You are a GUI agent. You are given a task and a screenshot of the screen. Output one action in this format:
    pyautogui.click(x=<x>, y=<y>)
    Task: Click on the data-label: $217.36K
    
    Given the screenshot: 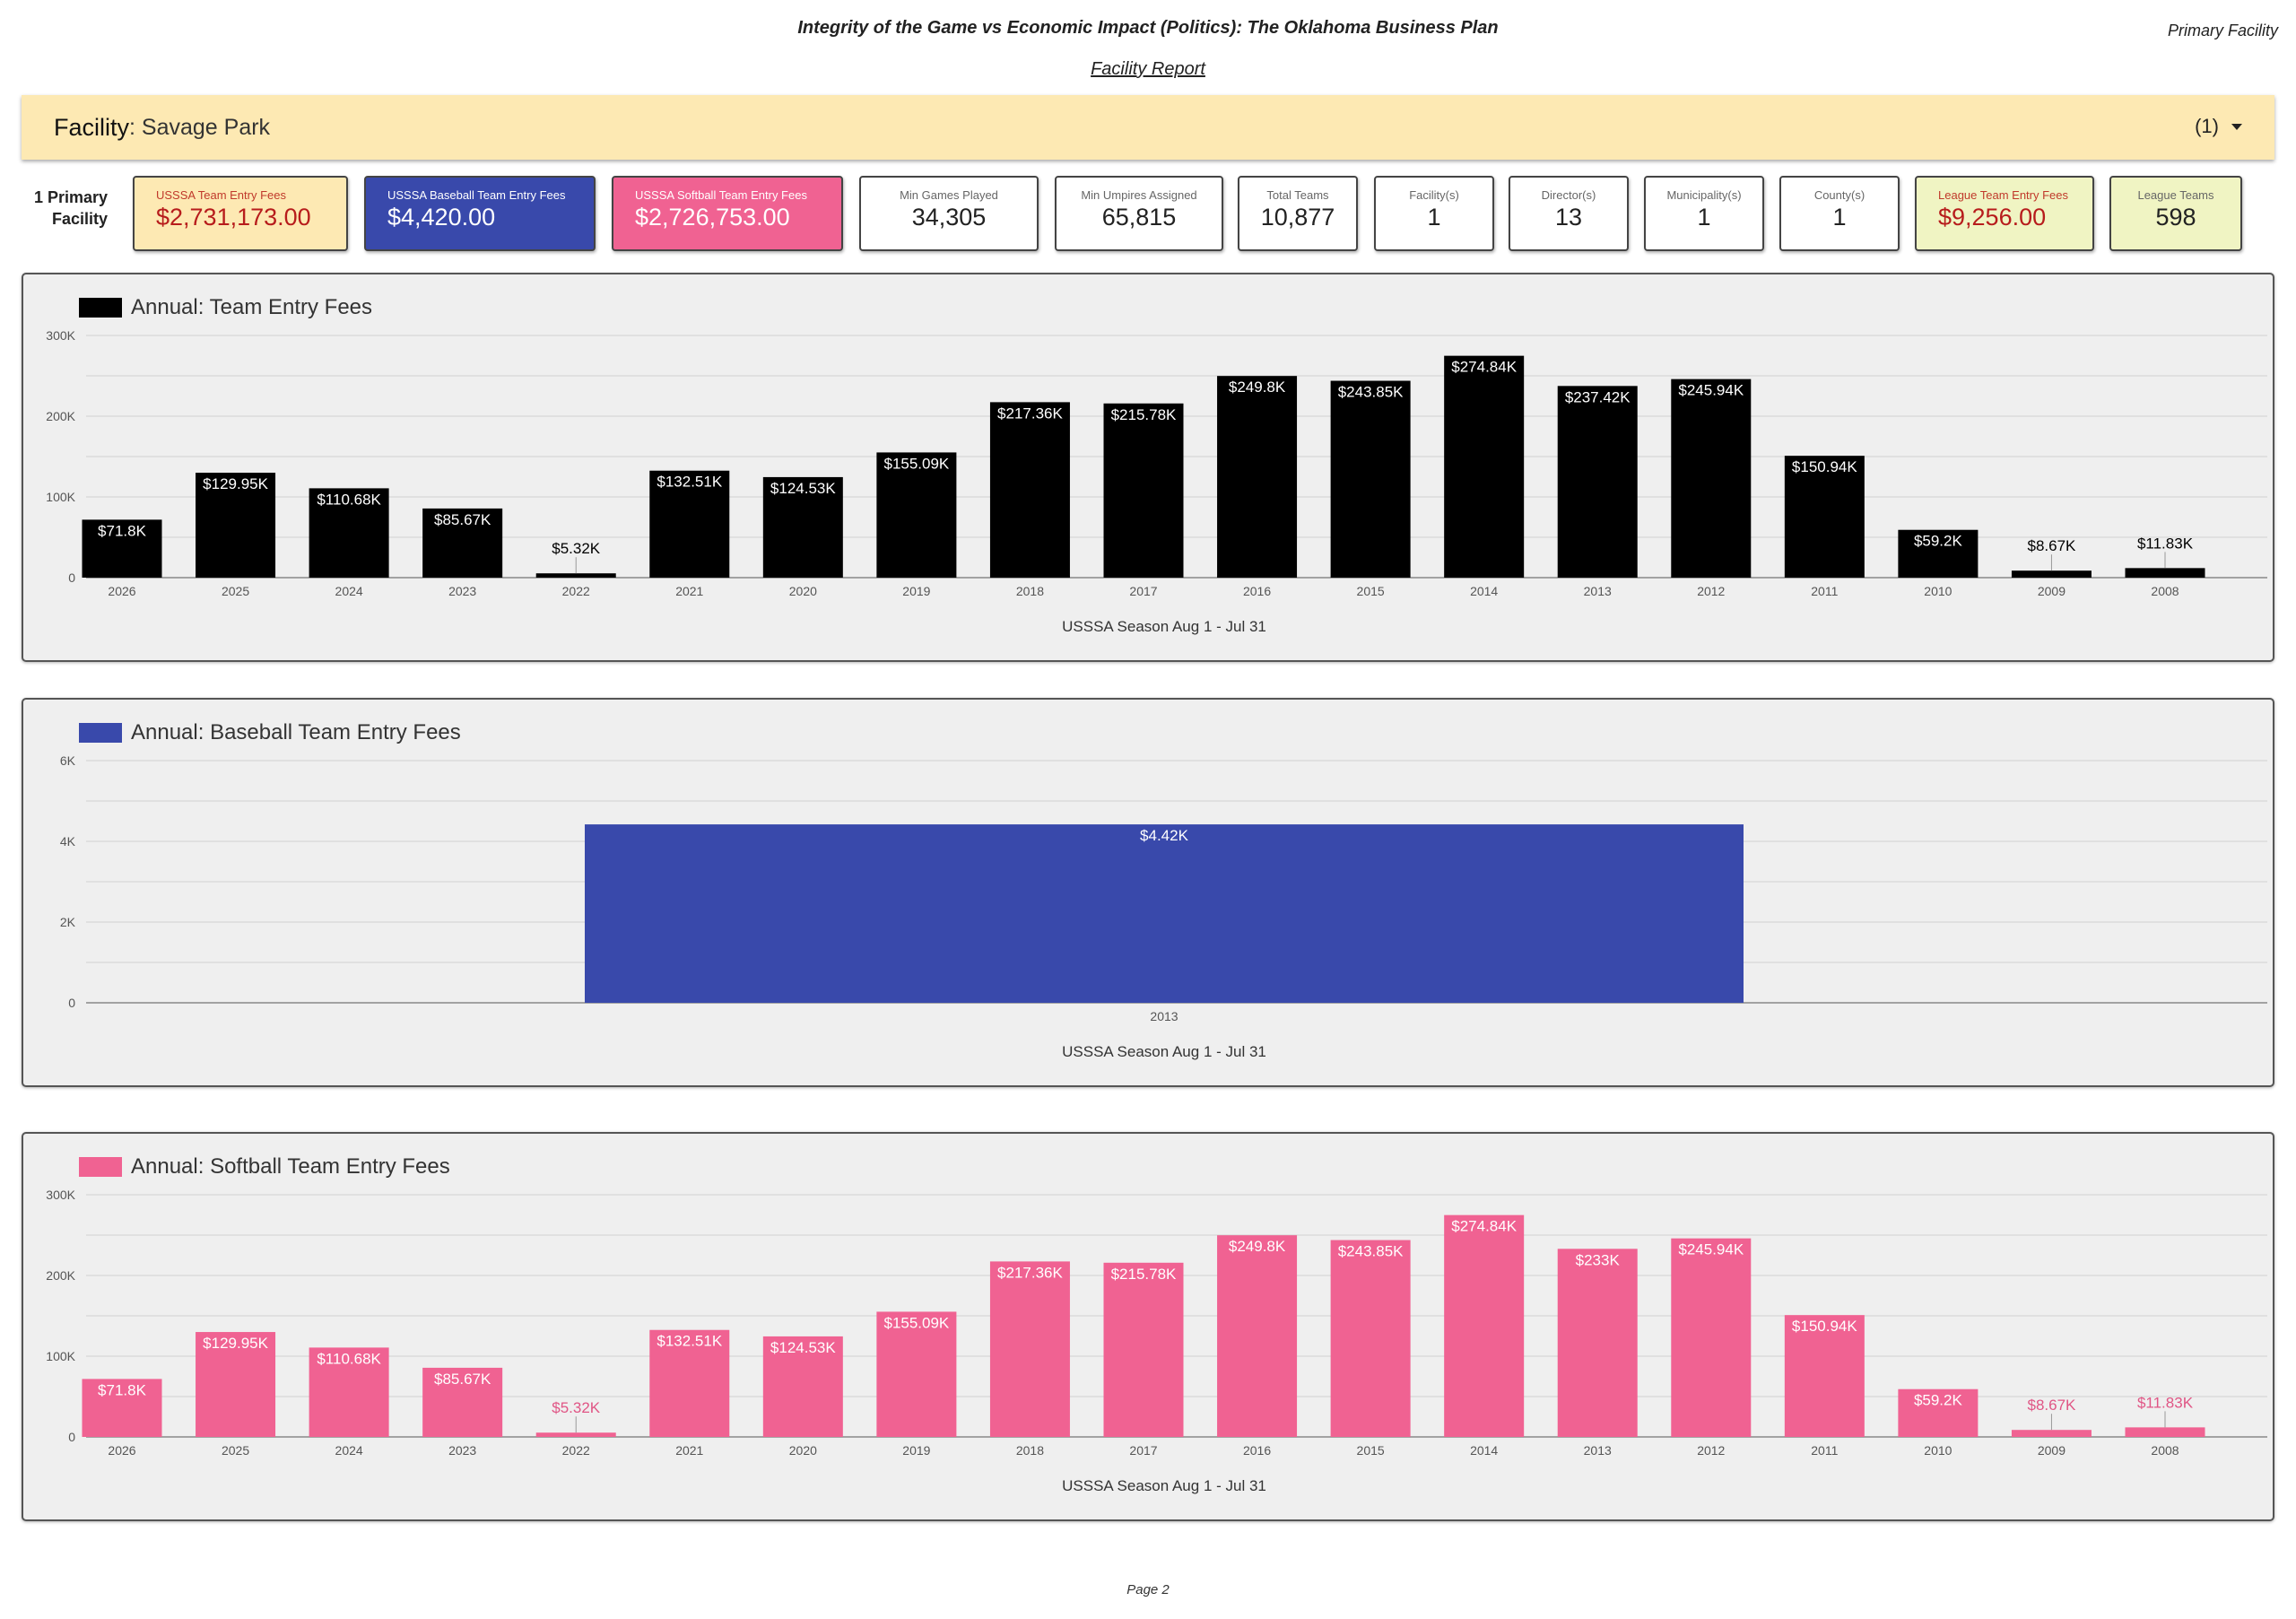 What is the action you would take?
    pyautogui.click(x=1030, y=1272)
    